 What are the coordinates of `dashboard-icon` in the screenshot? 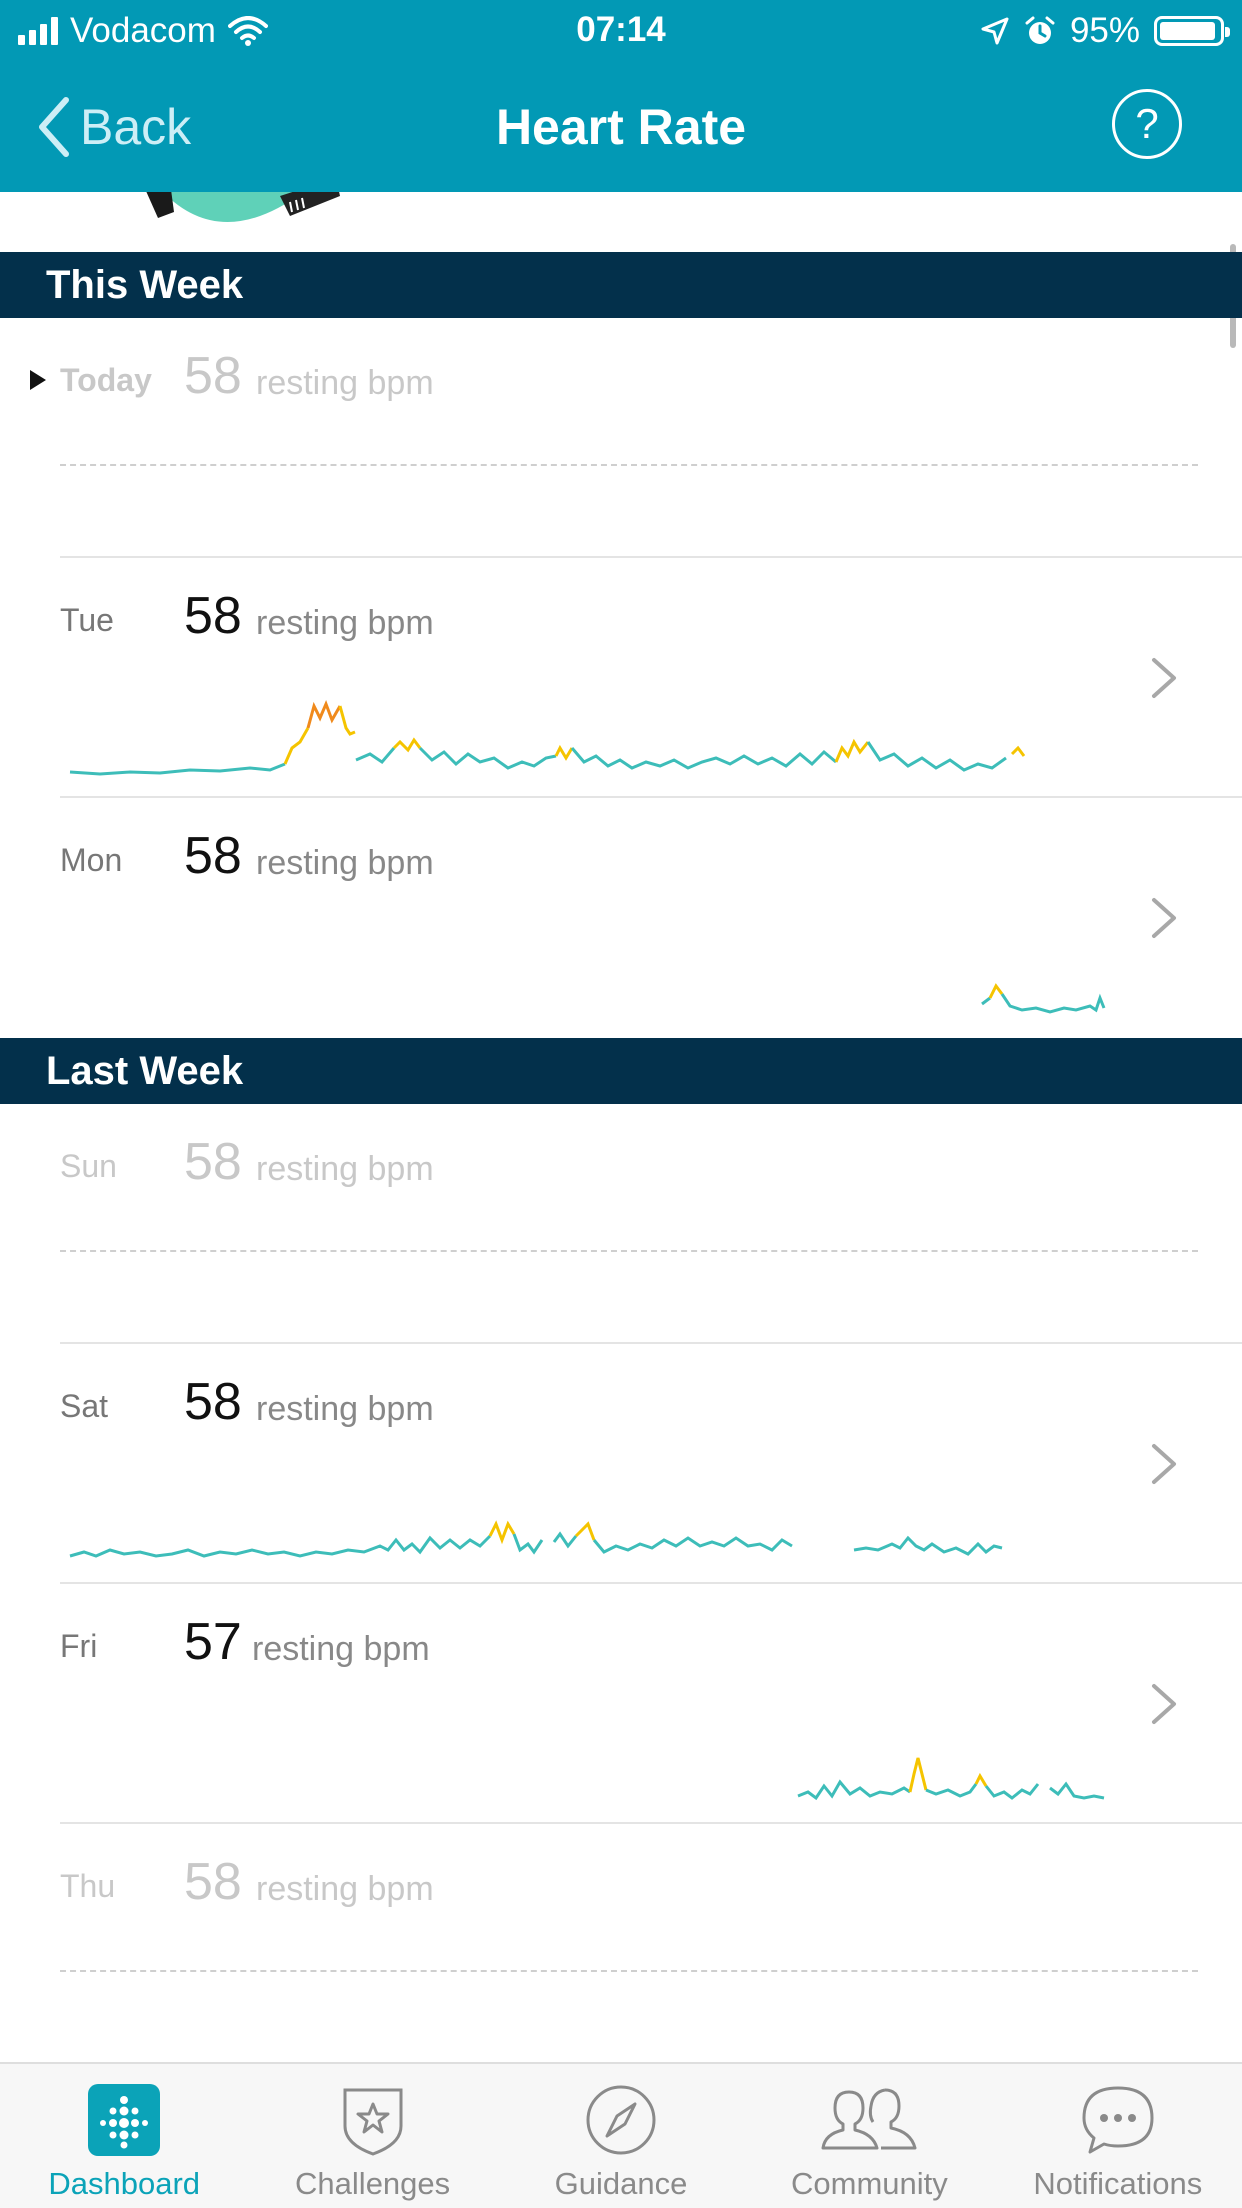 It's located at (124, 2120).